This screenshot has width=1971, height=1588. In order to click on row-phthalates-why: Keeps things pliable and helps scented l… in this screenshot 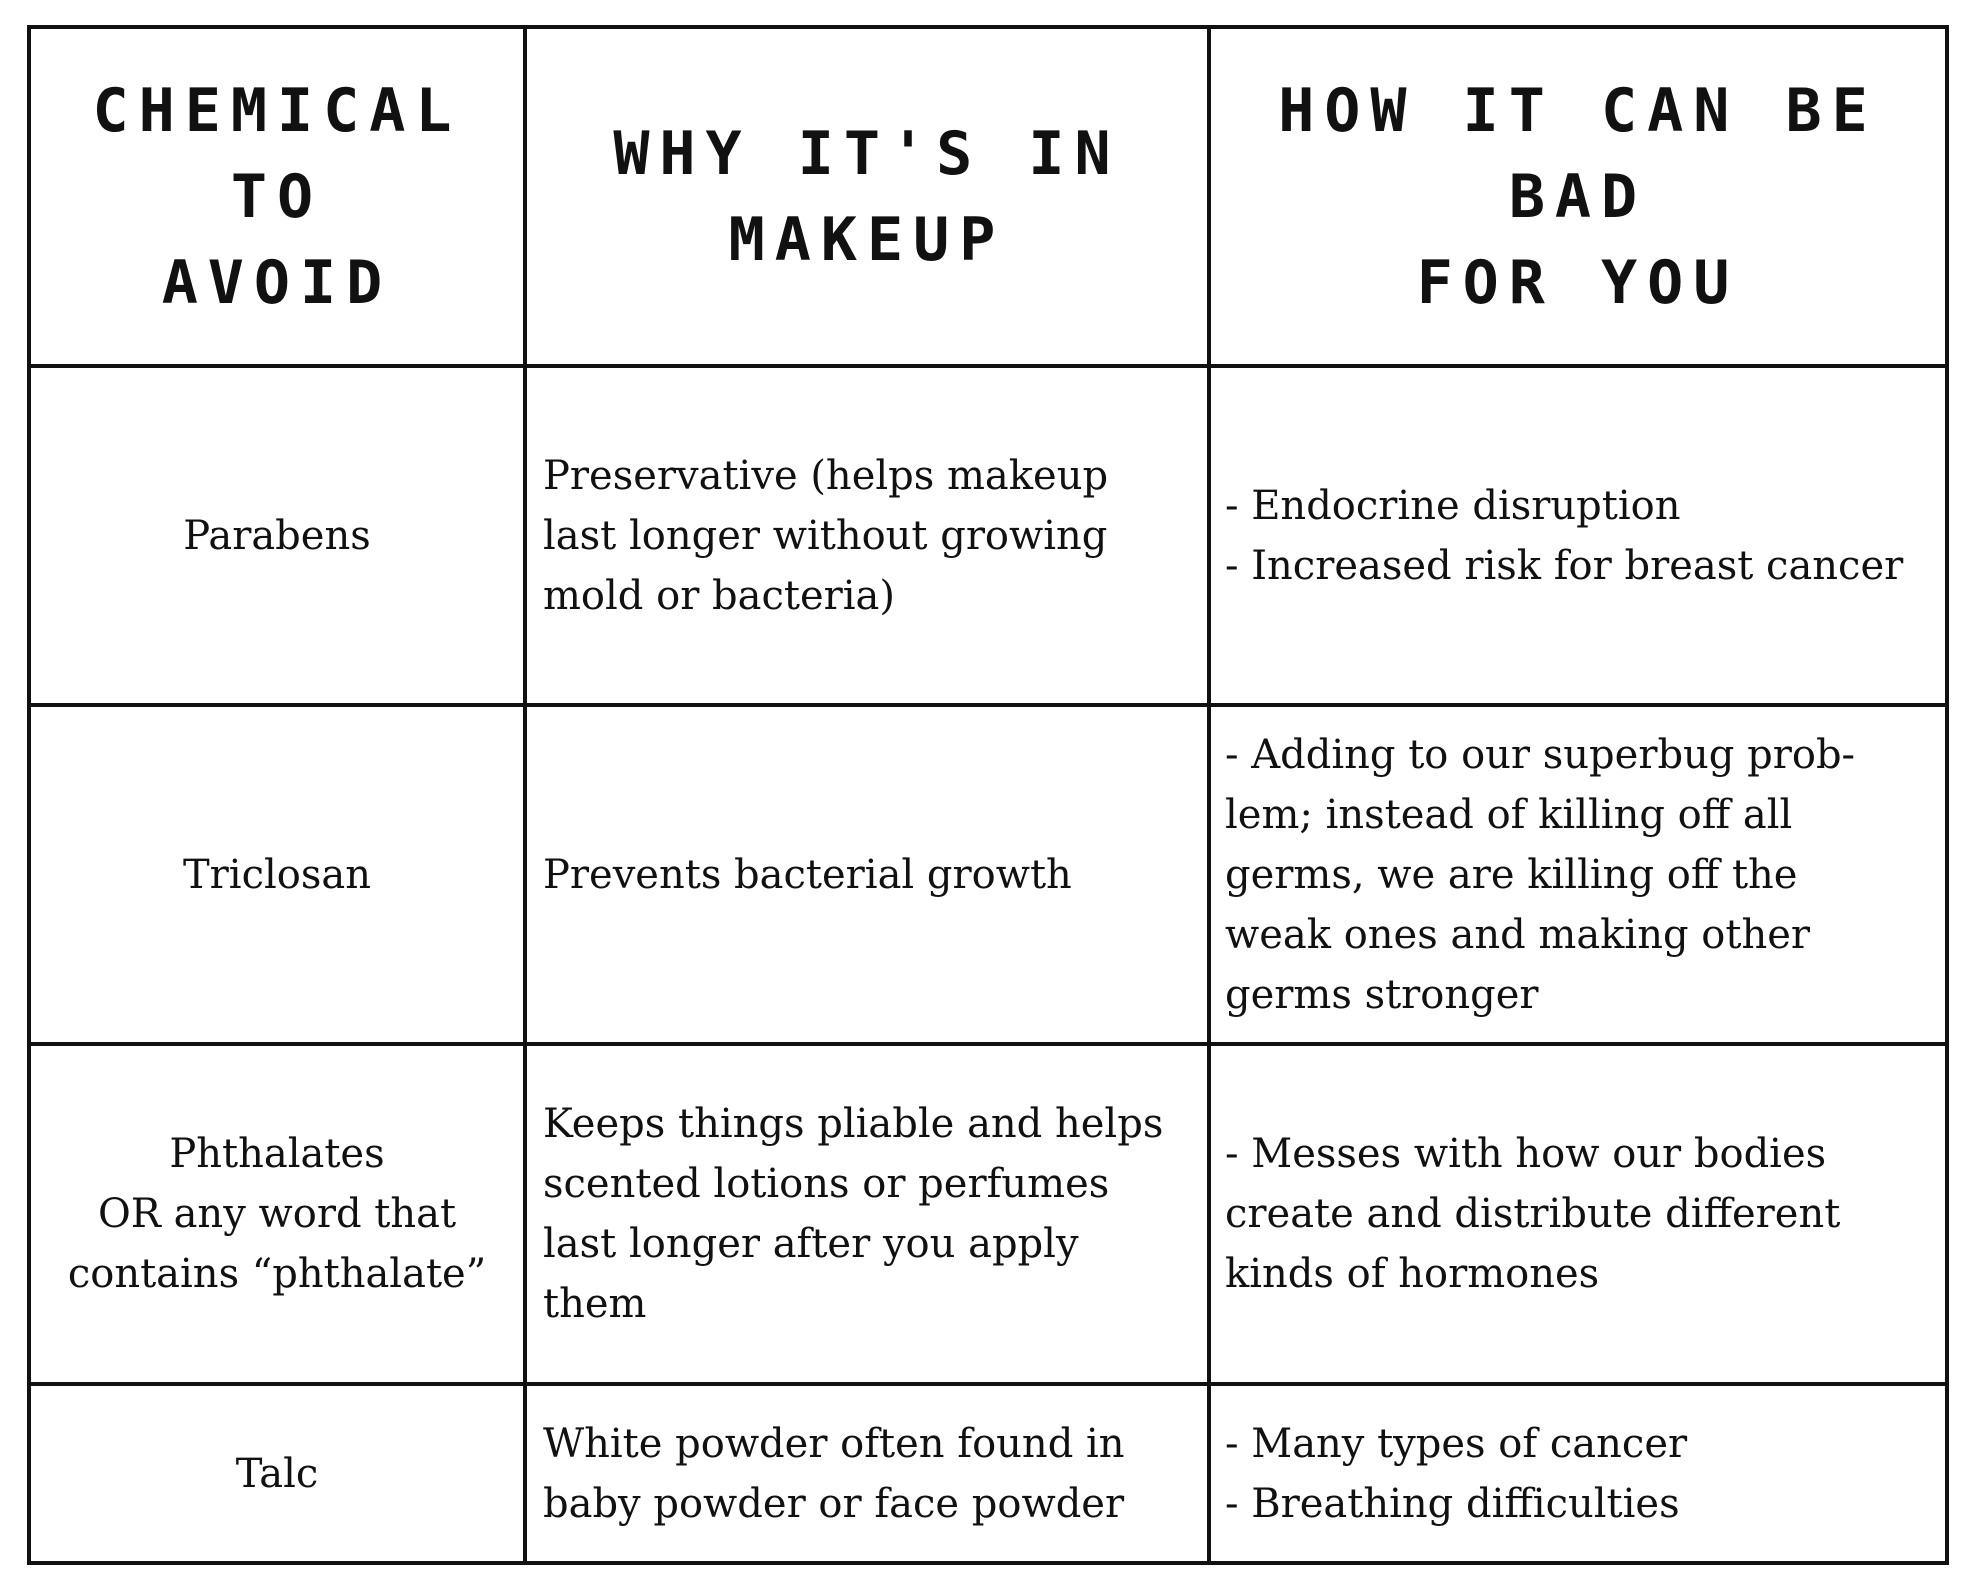, I will do `click(869, 1216)`.